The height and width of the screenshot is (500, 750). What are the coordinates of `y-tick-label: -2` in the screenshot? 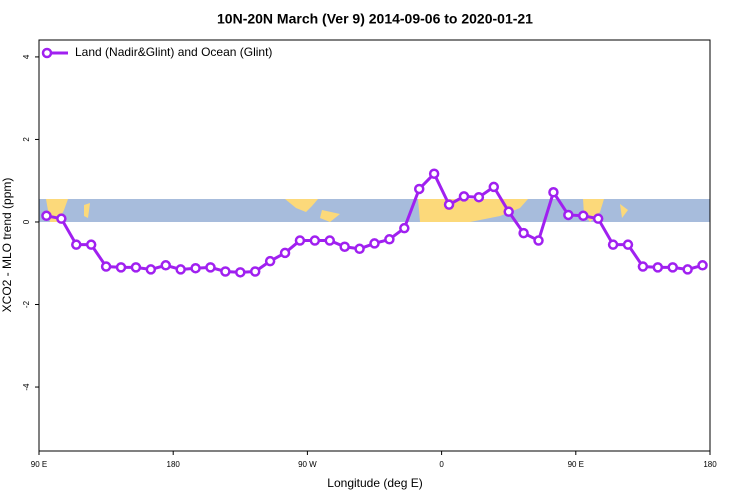 It's located at (26, 304).